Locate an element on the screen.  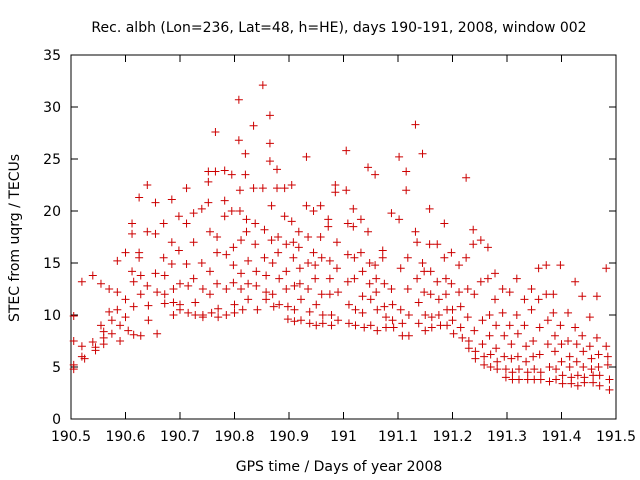
y-tick-label: 20 is located at coordinates (52, 212).